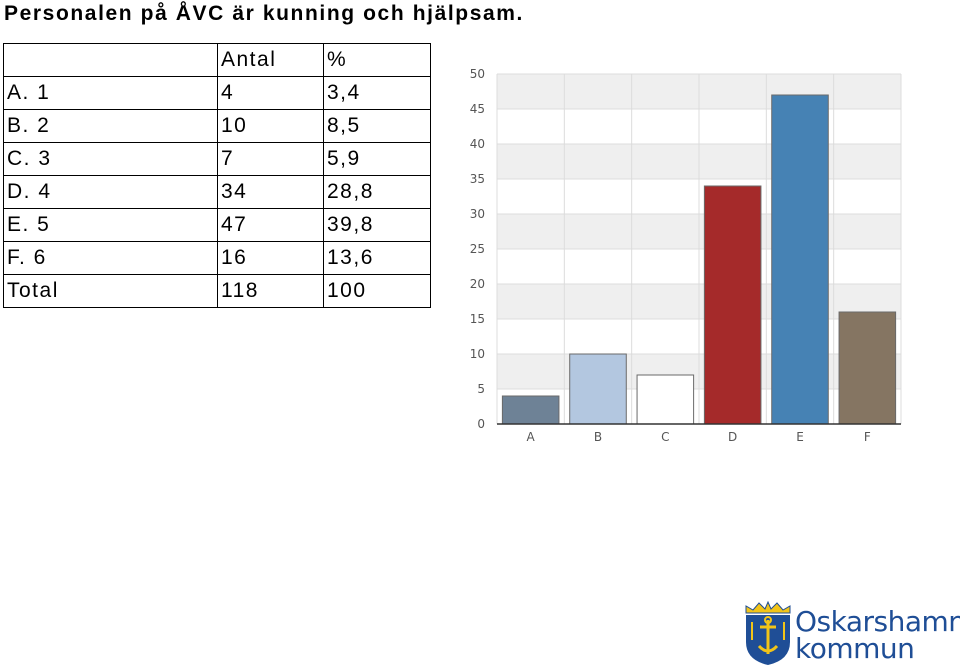 The width and height of the screenshot is (960, 671). What do you see at coordinates (477, 74) in the screenshot?
I see `y-tick-label: 50` at bounding box center [477, 74].